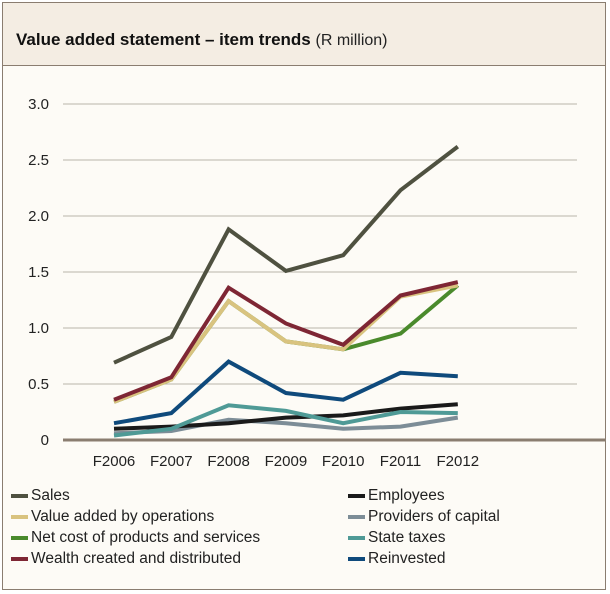 Image resolution: width=610 pixels, height=594 pixels. Describe the element at coordinates (38, 384) in the screenshot. I see `y-tick-label: 0.5` at that location.